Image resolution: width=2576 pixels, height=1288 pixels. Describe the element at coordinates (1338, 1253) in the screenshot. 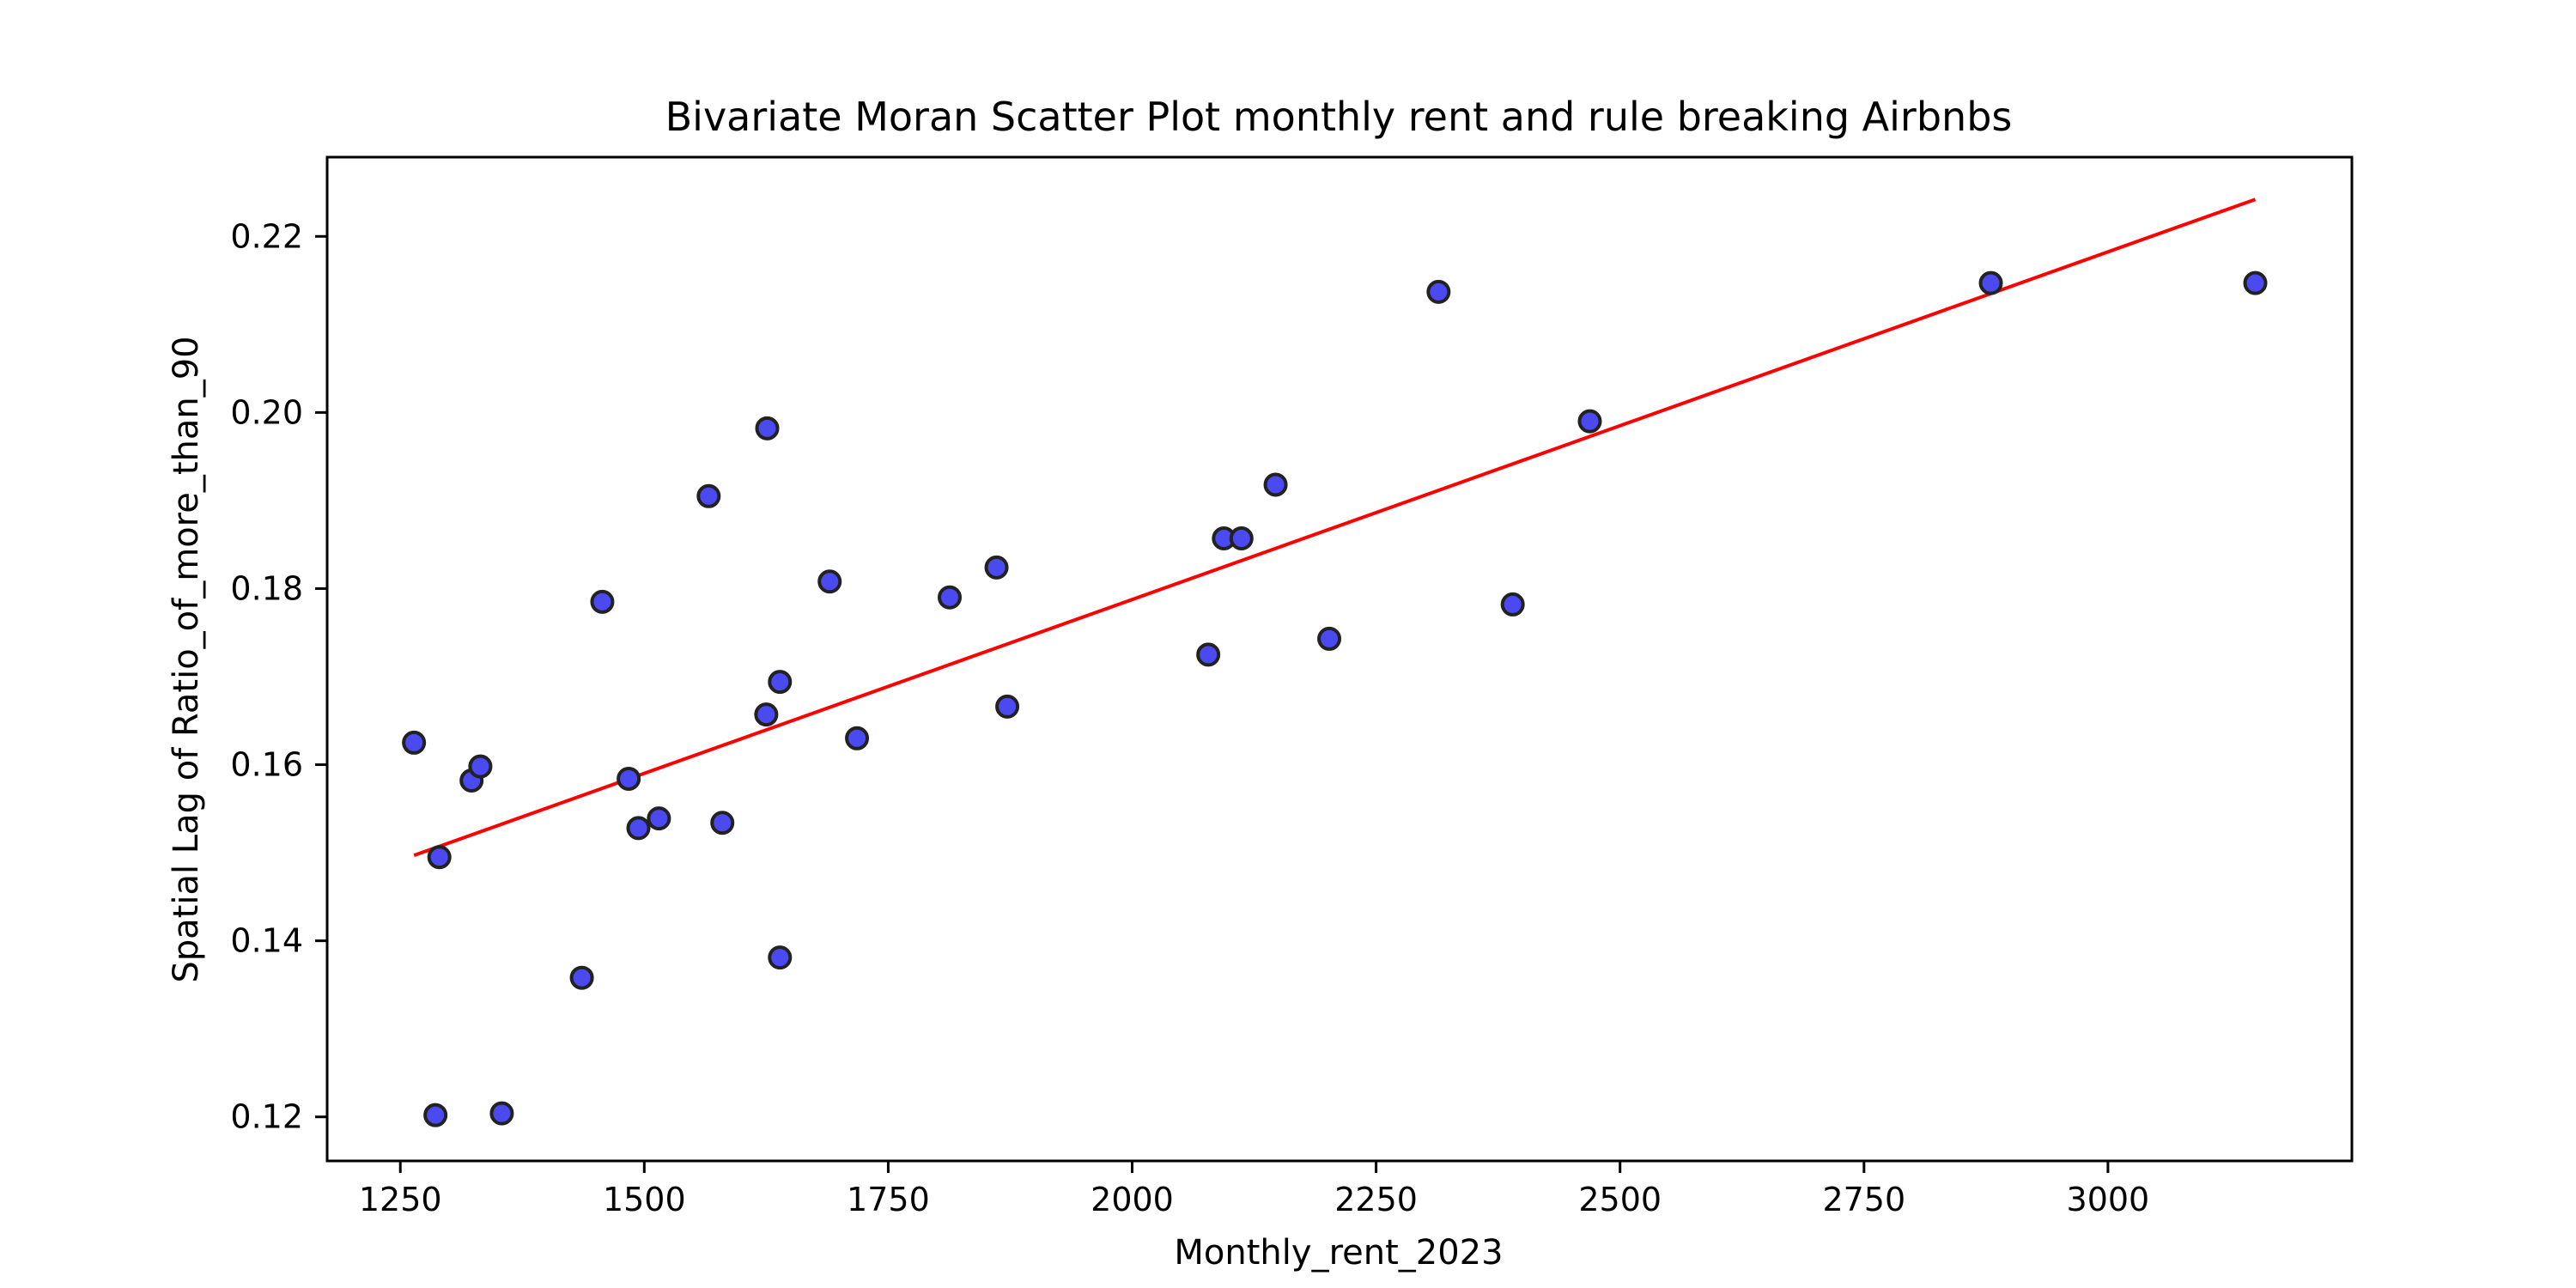

I see `x-axis-label: Monthly_rent_2023` at that location.